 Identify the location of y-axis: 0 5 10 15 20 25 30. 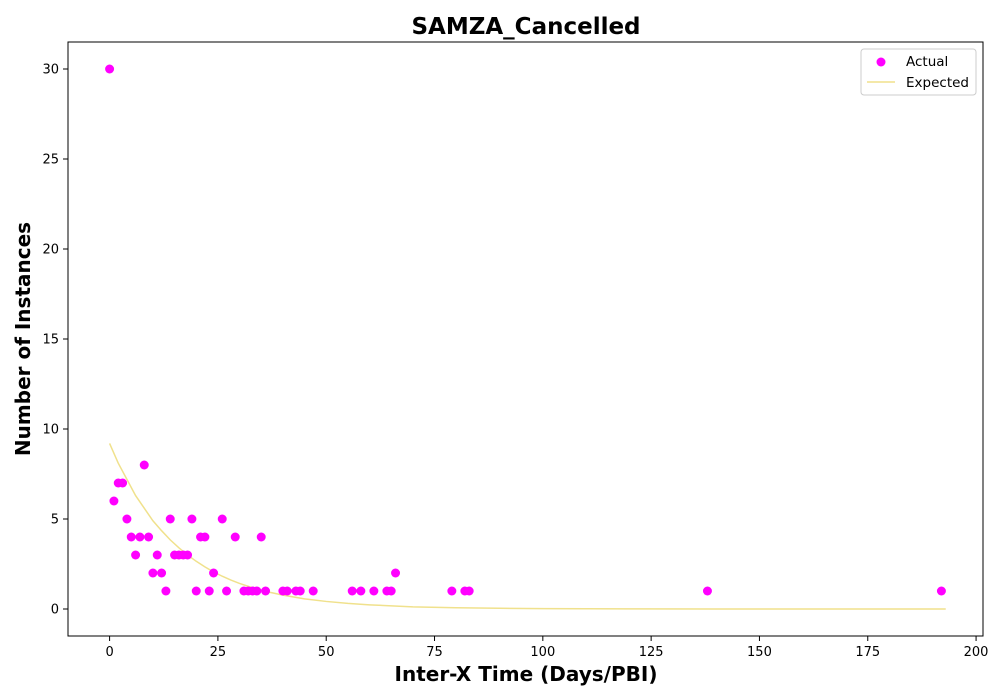
(55, 340).